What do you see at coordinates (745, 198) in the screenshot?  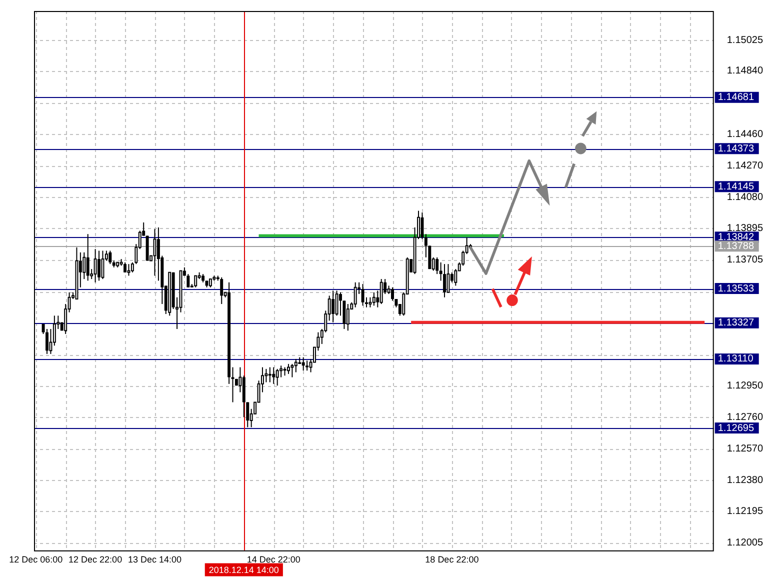 I see `y-tick-label: 1.14080` at bounding box center [745, 198].